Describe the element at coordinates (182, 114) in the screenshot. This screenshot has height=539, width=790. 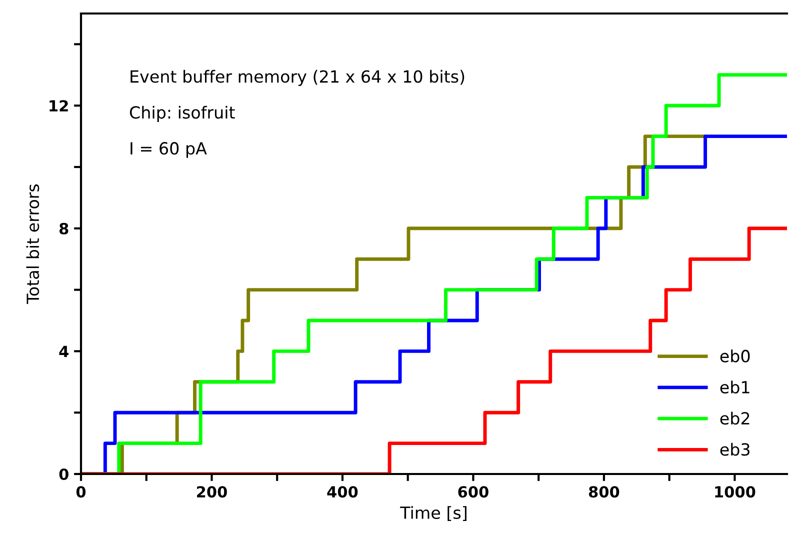
I see `annotation: Chip: isofruit` at that location.